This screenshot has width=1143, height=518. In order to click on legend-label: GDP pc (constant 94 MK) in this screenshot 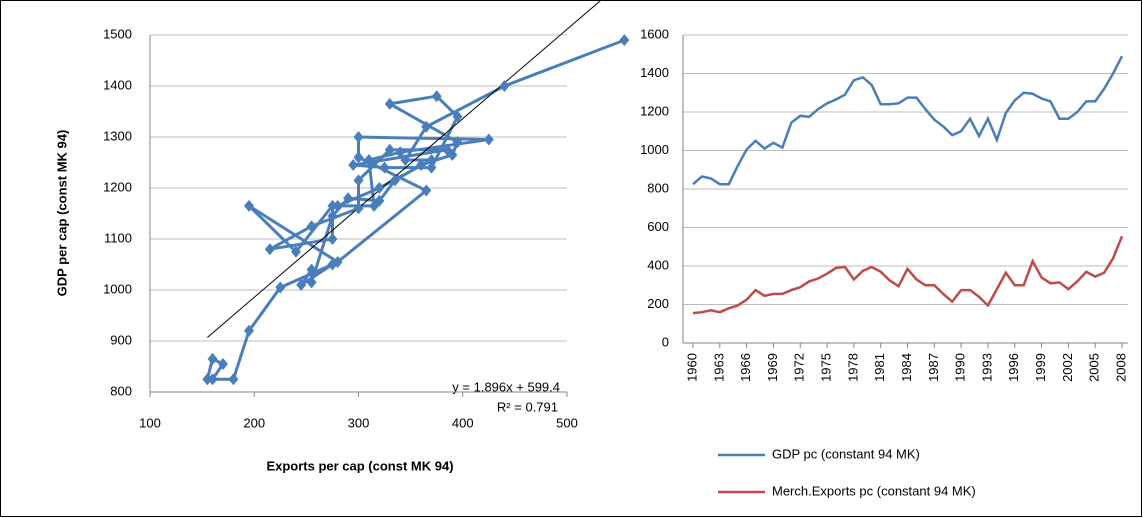, I will do `click(846, 453)`.